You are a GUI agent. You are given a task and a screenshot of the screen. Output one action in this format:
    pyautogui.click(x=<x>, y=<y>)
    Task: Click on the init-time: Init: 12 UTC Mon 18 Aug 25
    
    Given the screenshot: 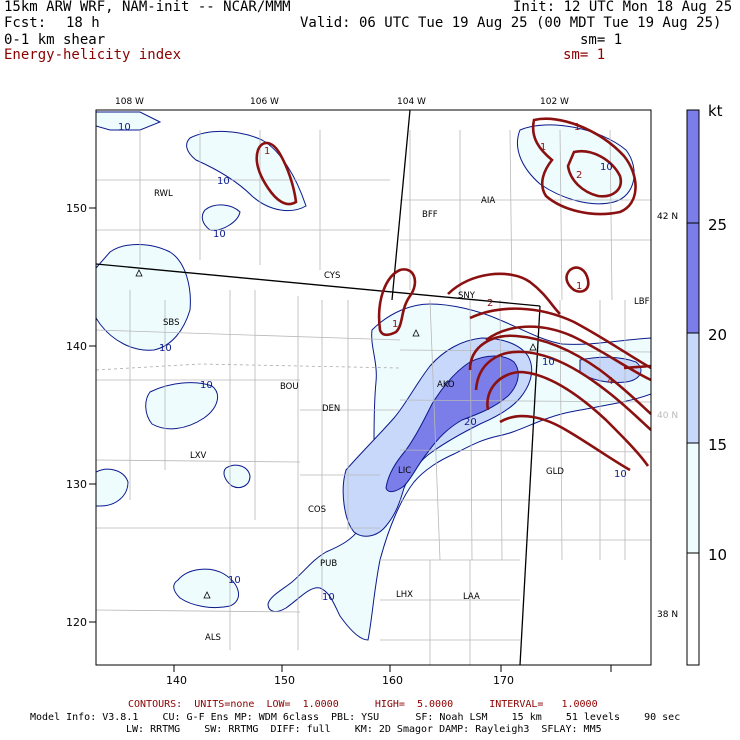 What is the action you would take?
    pyautogui.click(x=623, y=7)
    